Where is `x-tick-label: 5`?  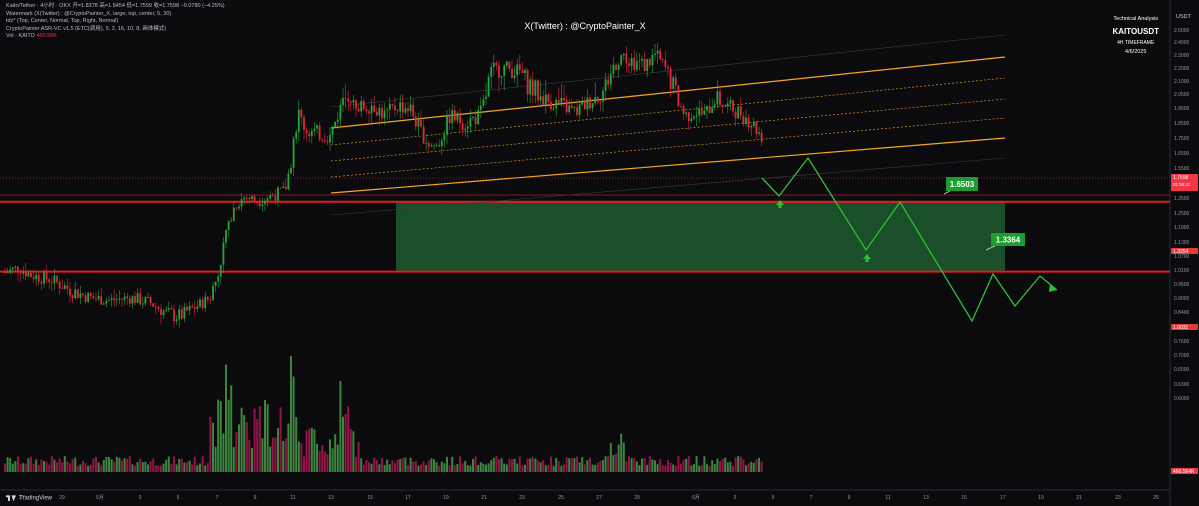 x-tick-label: 5 is located at coordinates (773, 498).